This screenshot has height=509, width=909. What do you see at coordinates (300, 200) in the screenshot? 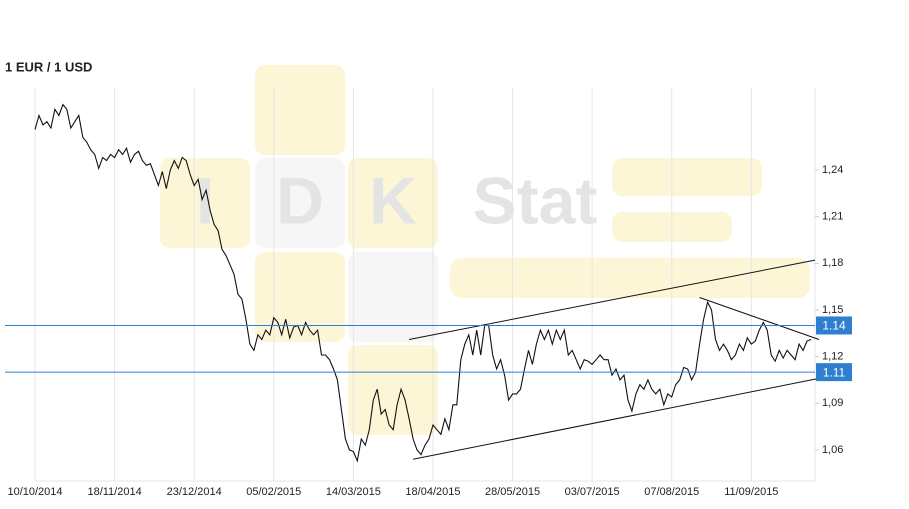
I see `watermark-letter: D` at bounding box center [300, 200].